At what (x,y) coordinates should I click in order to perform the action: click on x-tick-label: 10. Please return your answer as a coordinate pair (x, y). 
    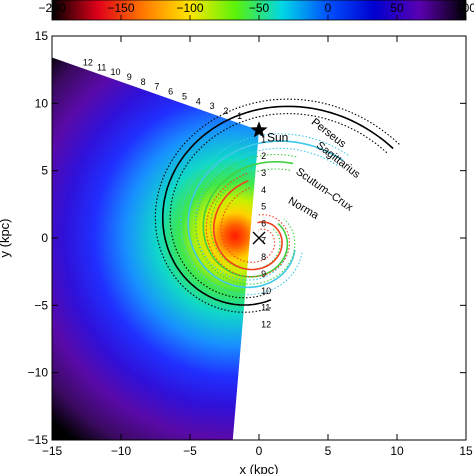
    Looking at the image, I should click on (397, 451).